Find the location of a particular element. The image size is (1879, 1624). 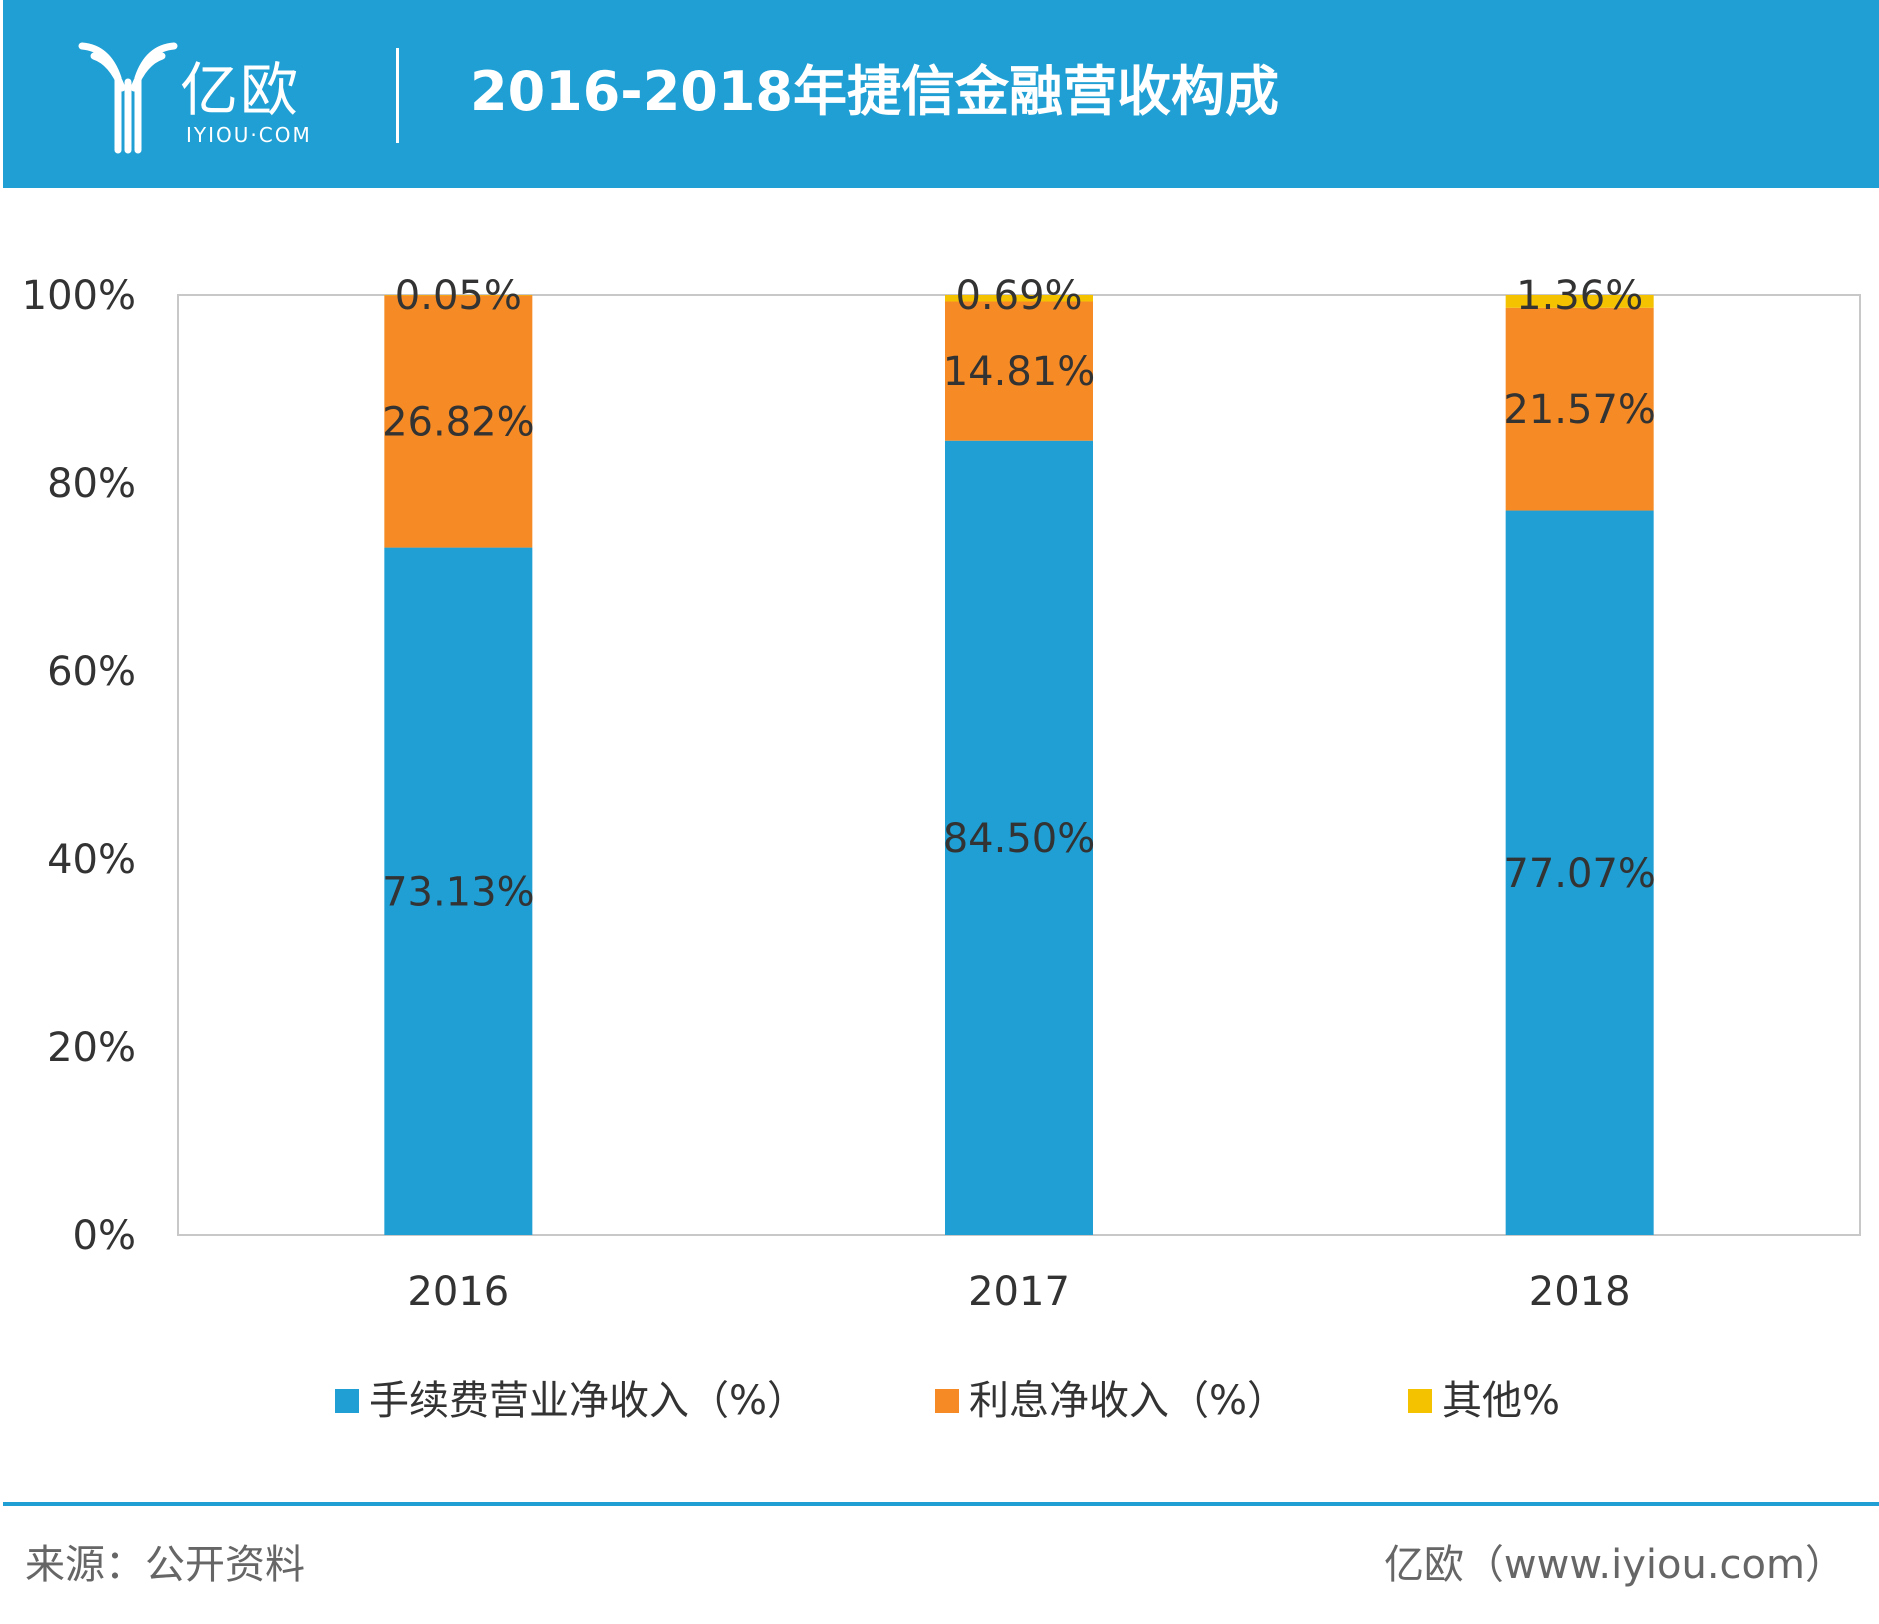

y-tick-label: 40% is located at coordinates (91, 860).